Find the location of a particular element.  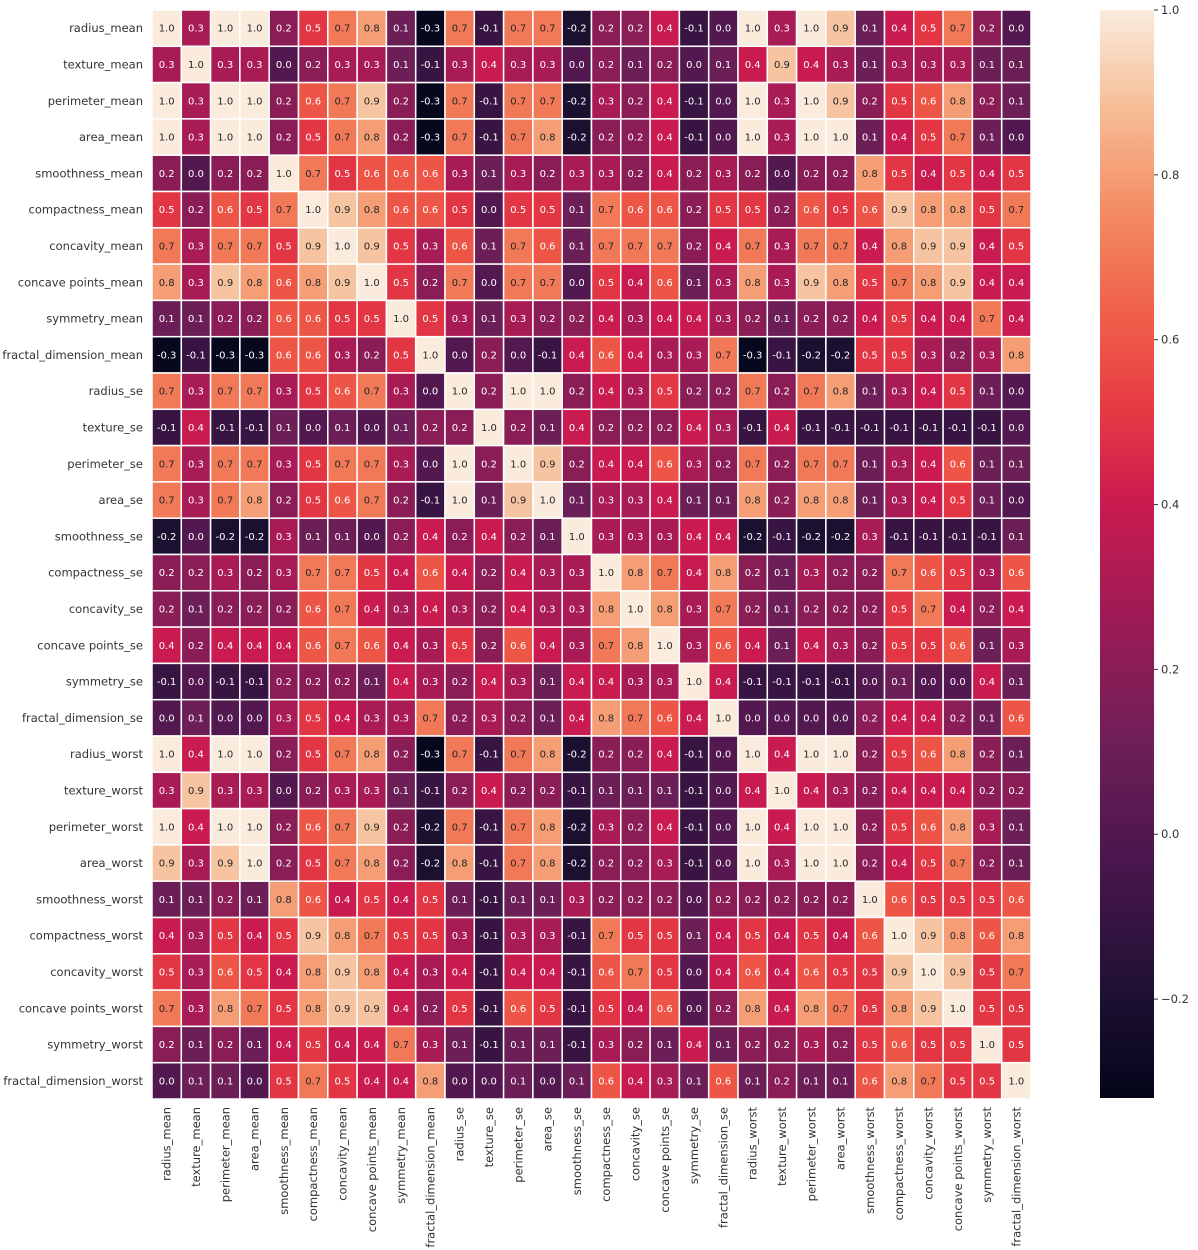

colorbar is located at coordinates (1127, 554).